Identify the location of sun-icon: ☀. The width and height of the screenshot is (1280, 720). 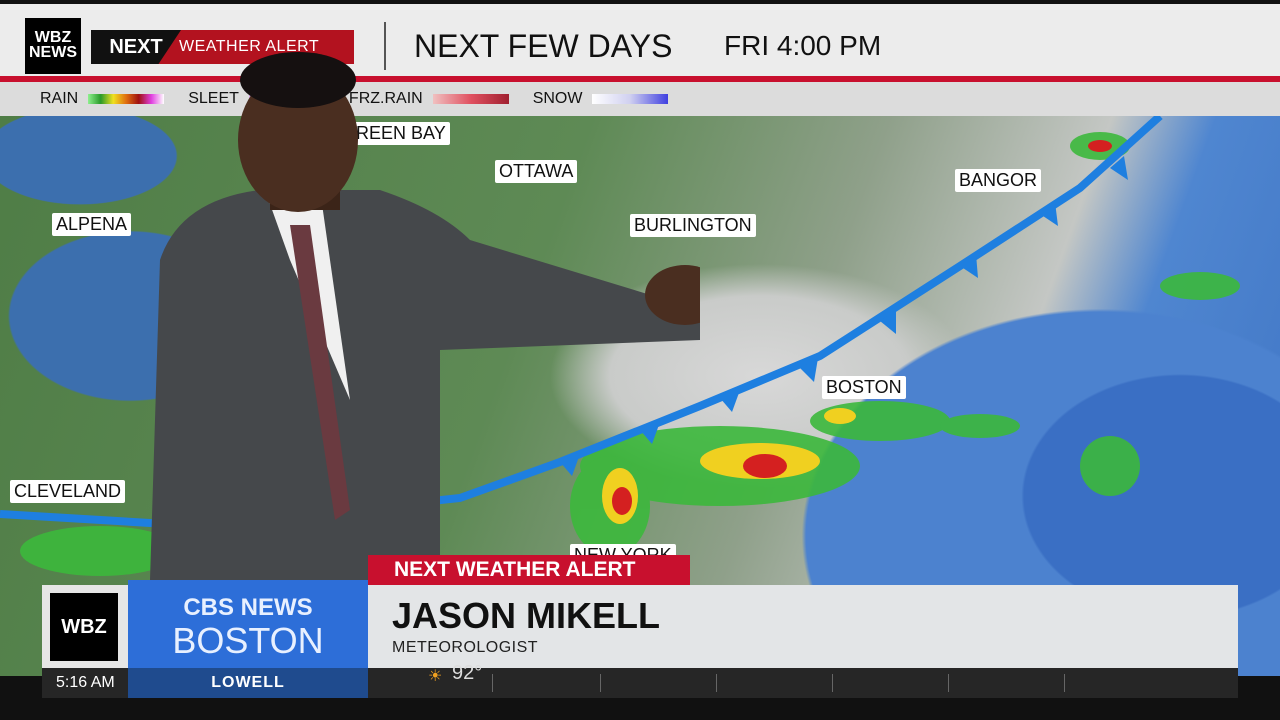
(435, 676).